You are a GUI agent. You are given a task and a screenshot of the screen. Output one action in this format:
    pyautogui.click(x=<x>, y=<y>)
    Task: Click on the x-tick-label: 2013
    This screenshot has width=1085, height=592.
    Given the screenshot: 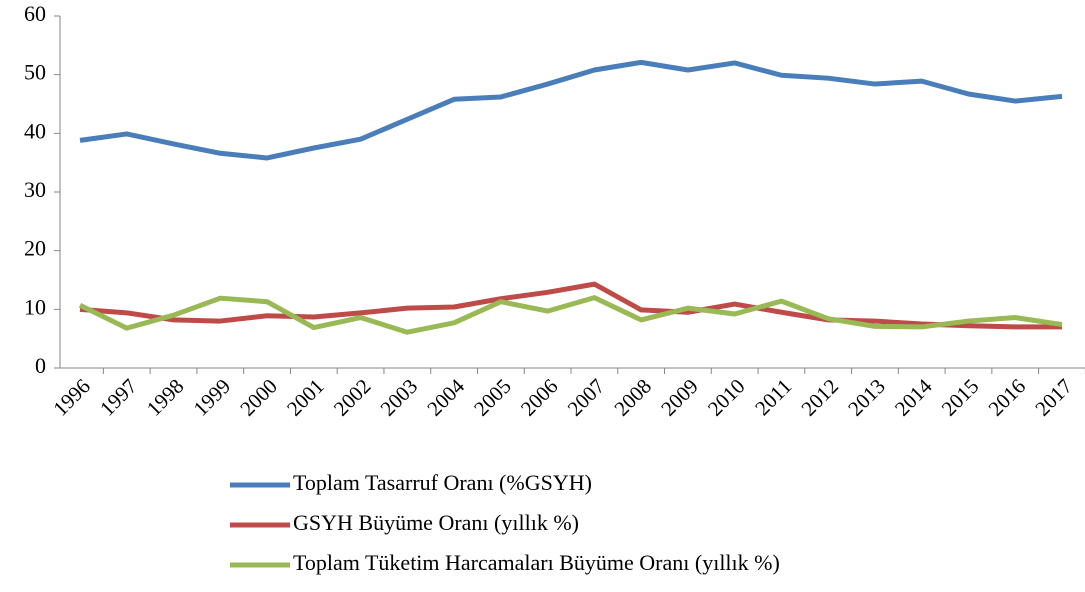 What is the action you would take?
    pyautogui.click(x=866, y=397)
    